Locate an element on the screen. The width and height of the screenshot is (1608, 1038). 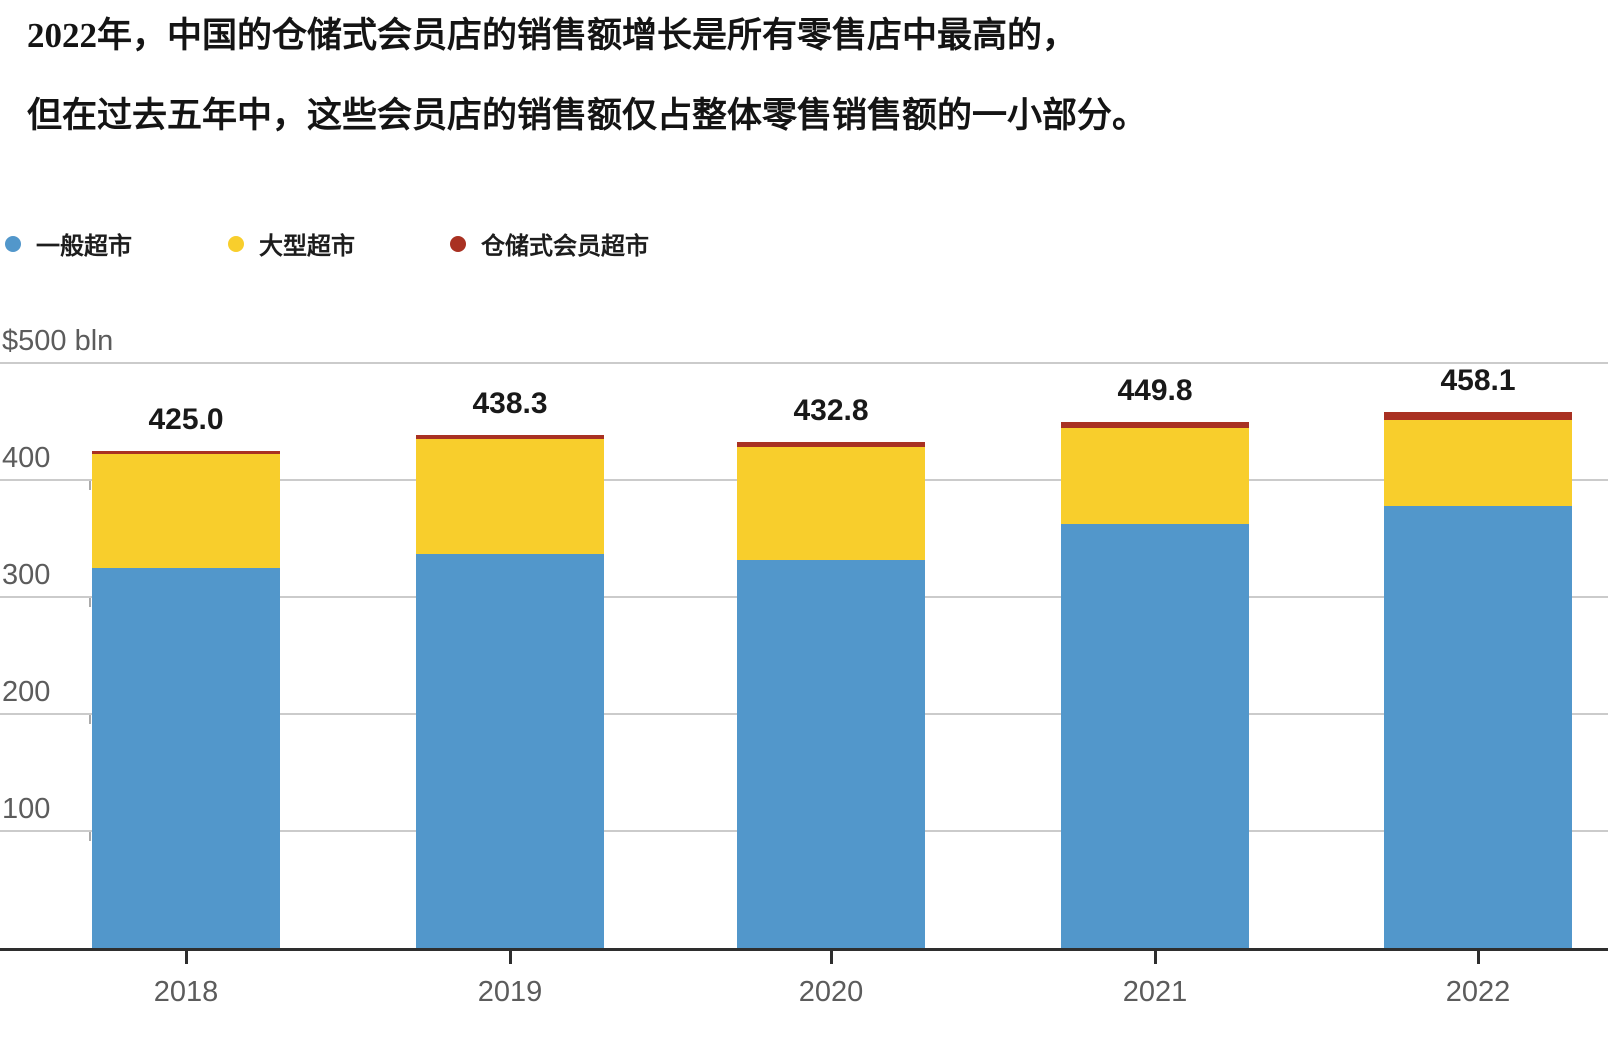
bar-segment-2018-series0 is located at coordinates (186, 757).